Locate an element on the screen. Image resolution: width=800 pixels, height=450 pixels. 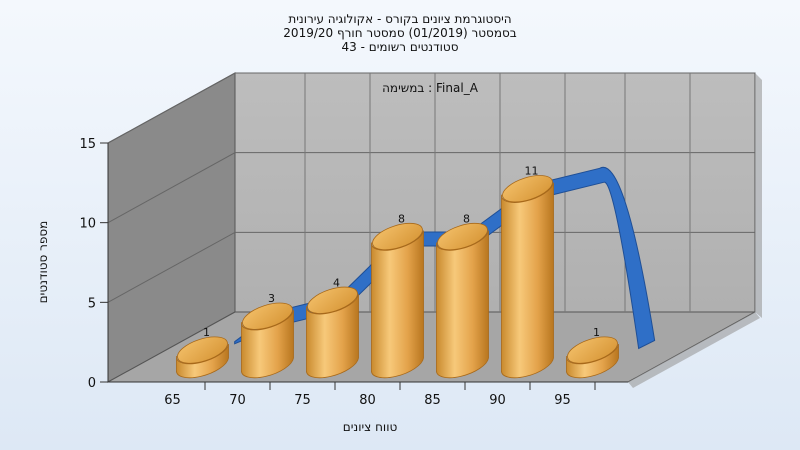
chart-title-line-3: סטודנטים רשומים - 43 is located at coordinates (400, 47).